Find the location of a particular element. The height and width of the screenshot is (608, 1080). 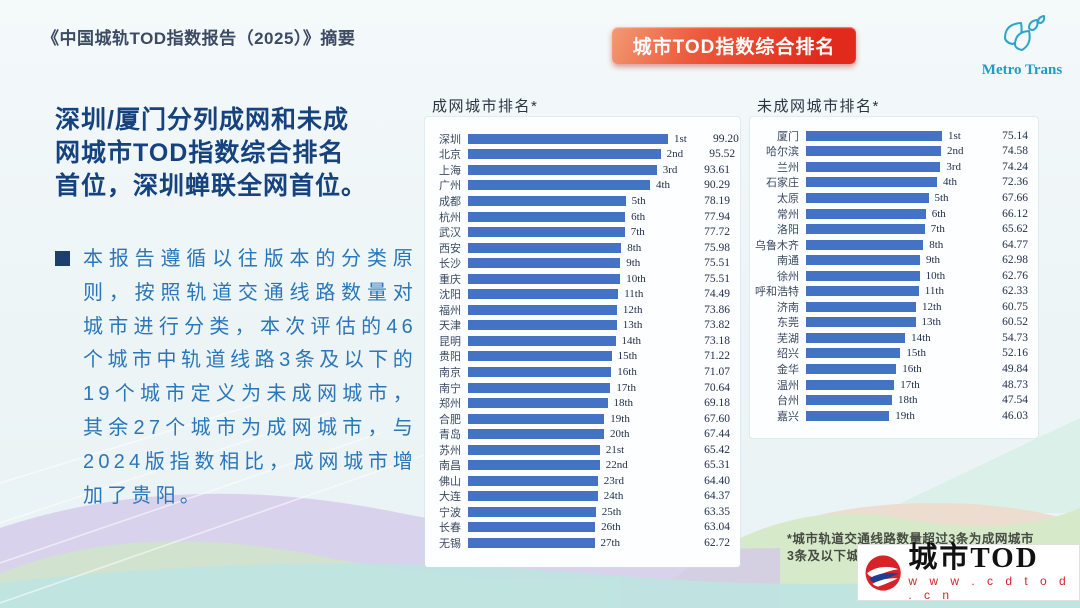

bar-zone: 22nd is located at coordinates (573, 465).